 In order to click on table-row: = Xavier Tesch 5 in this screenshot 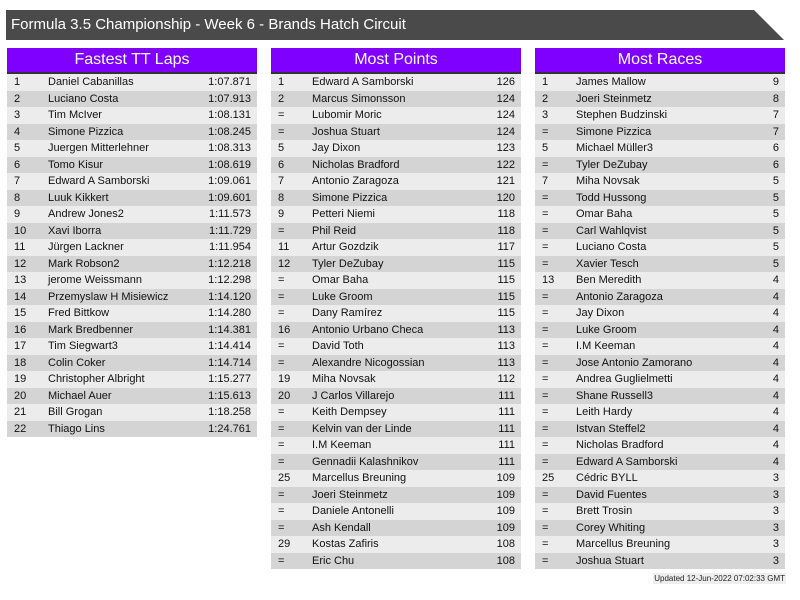, I will do `click(660, 263)`.